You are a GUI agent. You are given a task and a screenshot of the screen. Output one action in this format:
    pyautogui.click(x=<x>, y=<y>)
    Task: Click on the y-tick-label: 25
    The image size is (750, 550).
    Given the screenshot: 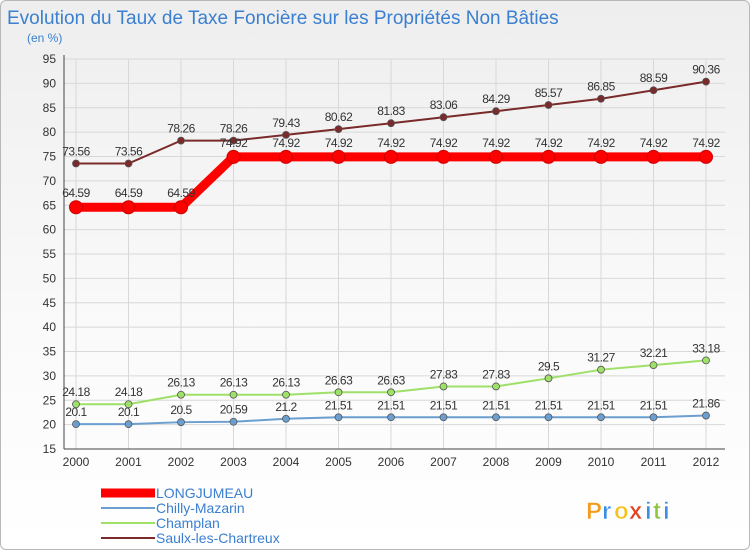 What is the action you would take?
    pyautogui.click(x=50, y=400)
    